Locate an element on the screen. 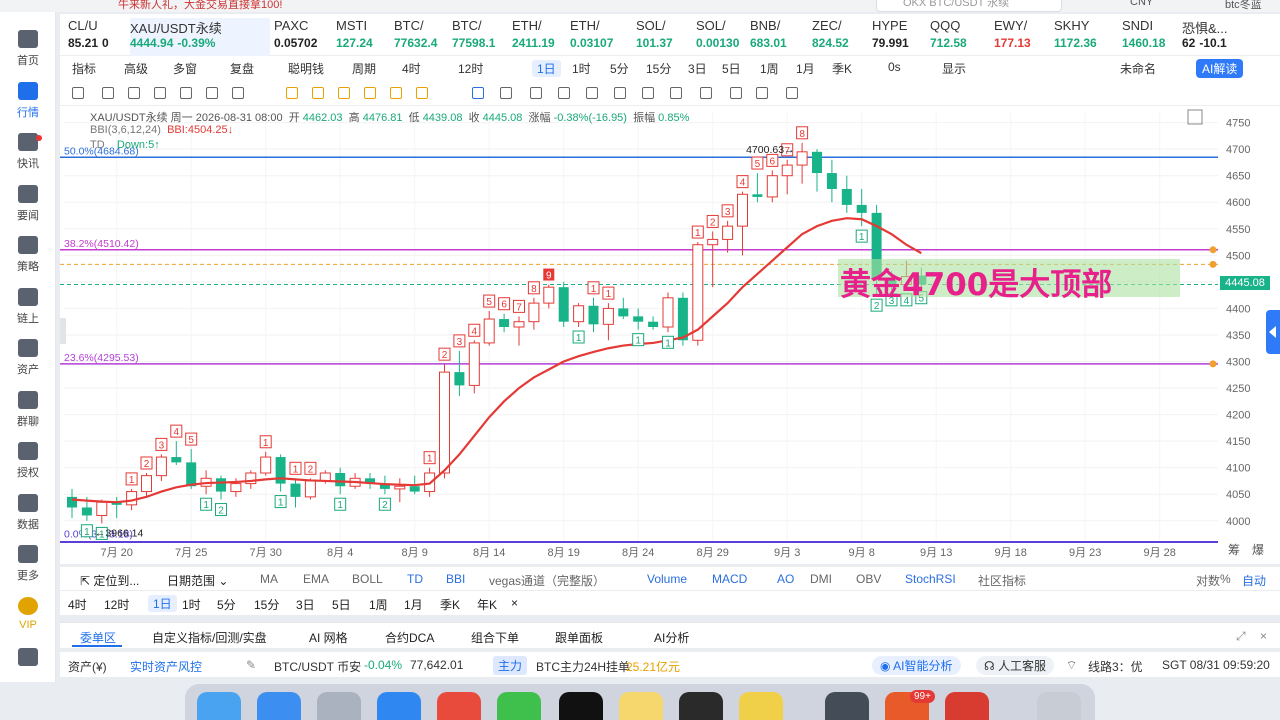 The height and width of the screenshot is (720, 1280). ticker-10: BNB/683.01 is located at coordinates (778, 37).